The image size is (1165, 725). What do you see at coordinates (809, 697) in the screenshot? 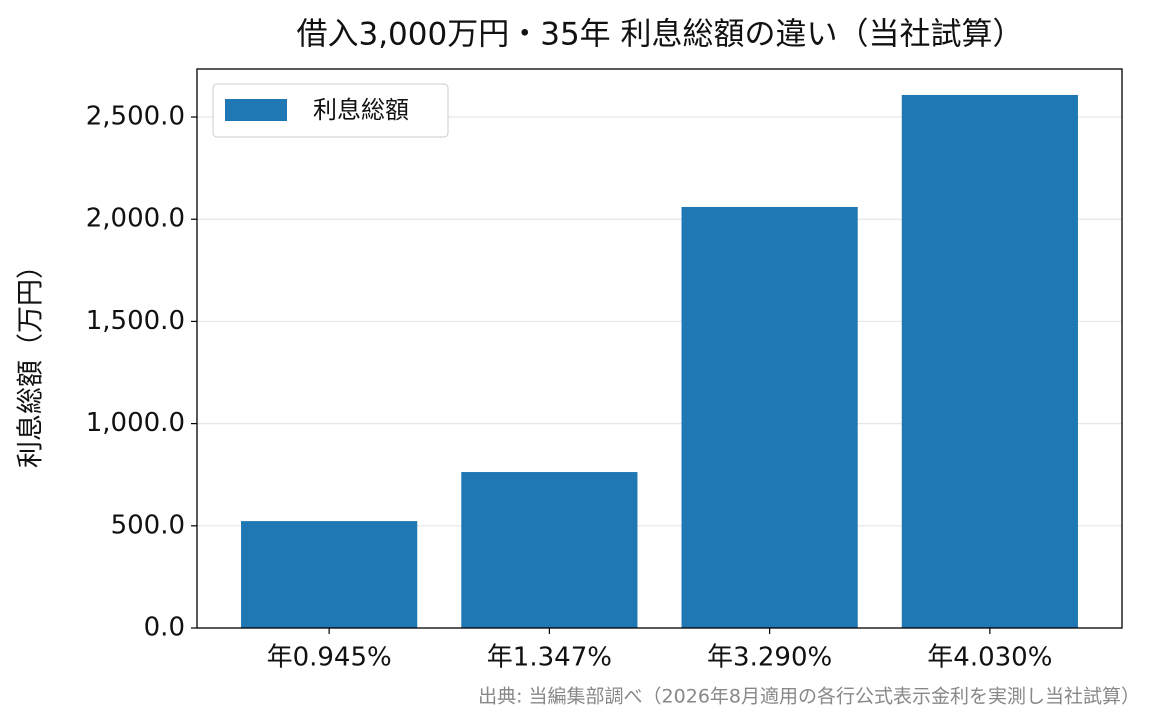
I see `source-note: 出典: 当編集部調べ（2026年8月適用の各行公式表示金利を実測し当社試算）` at bounding box center [809, 697].